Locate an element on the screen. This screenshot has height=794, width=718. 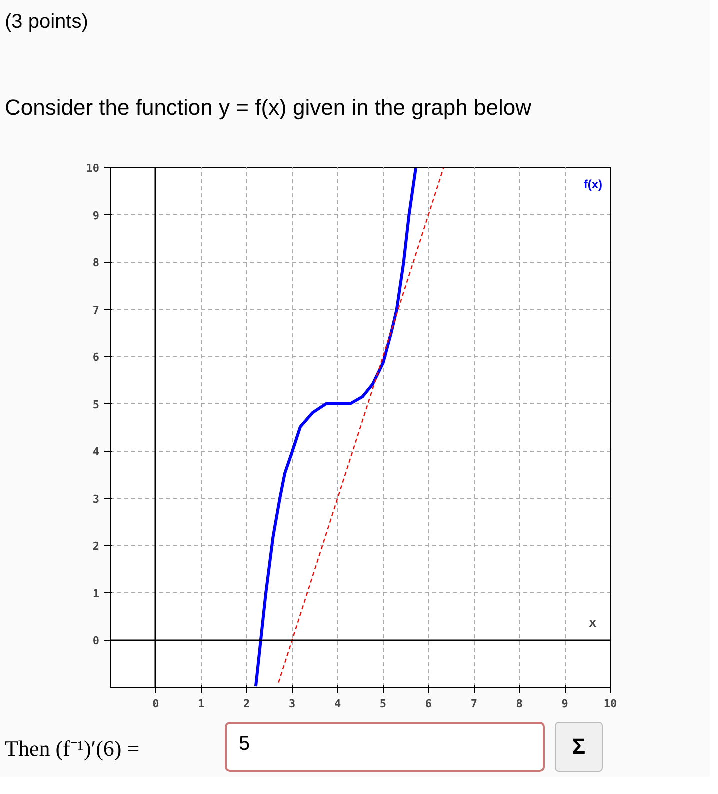
x-tick-label: 2 is located at coordinates (247, 703).